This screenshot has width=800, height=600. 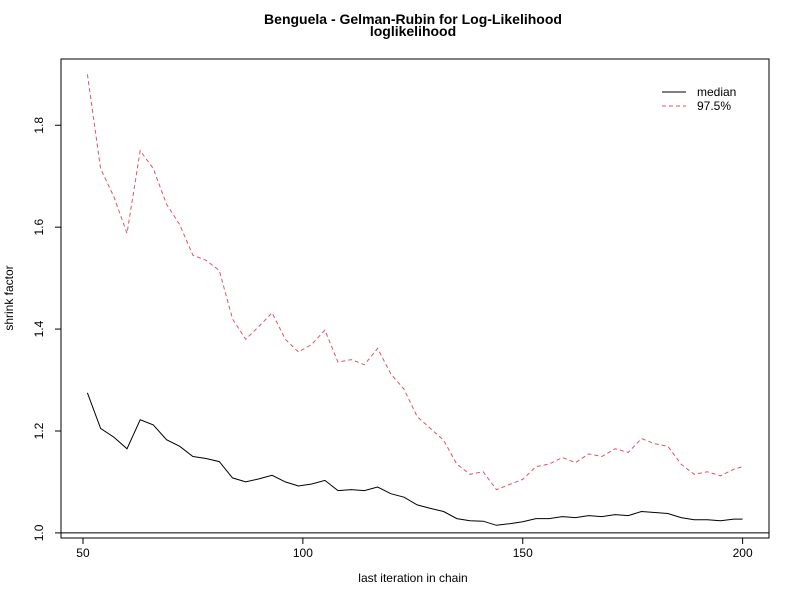 I want to click on y-tick-label: 1.6, so click(x=39, y=226).